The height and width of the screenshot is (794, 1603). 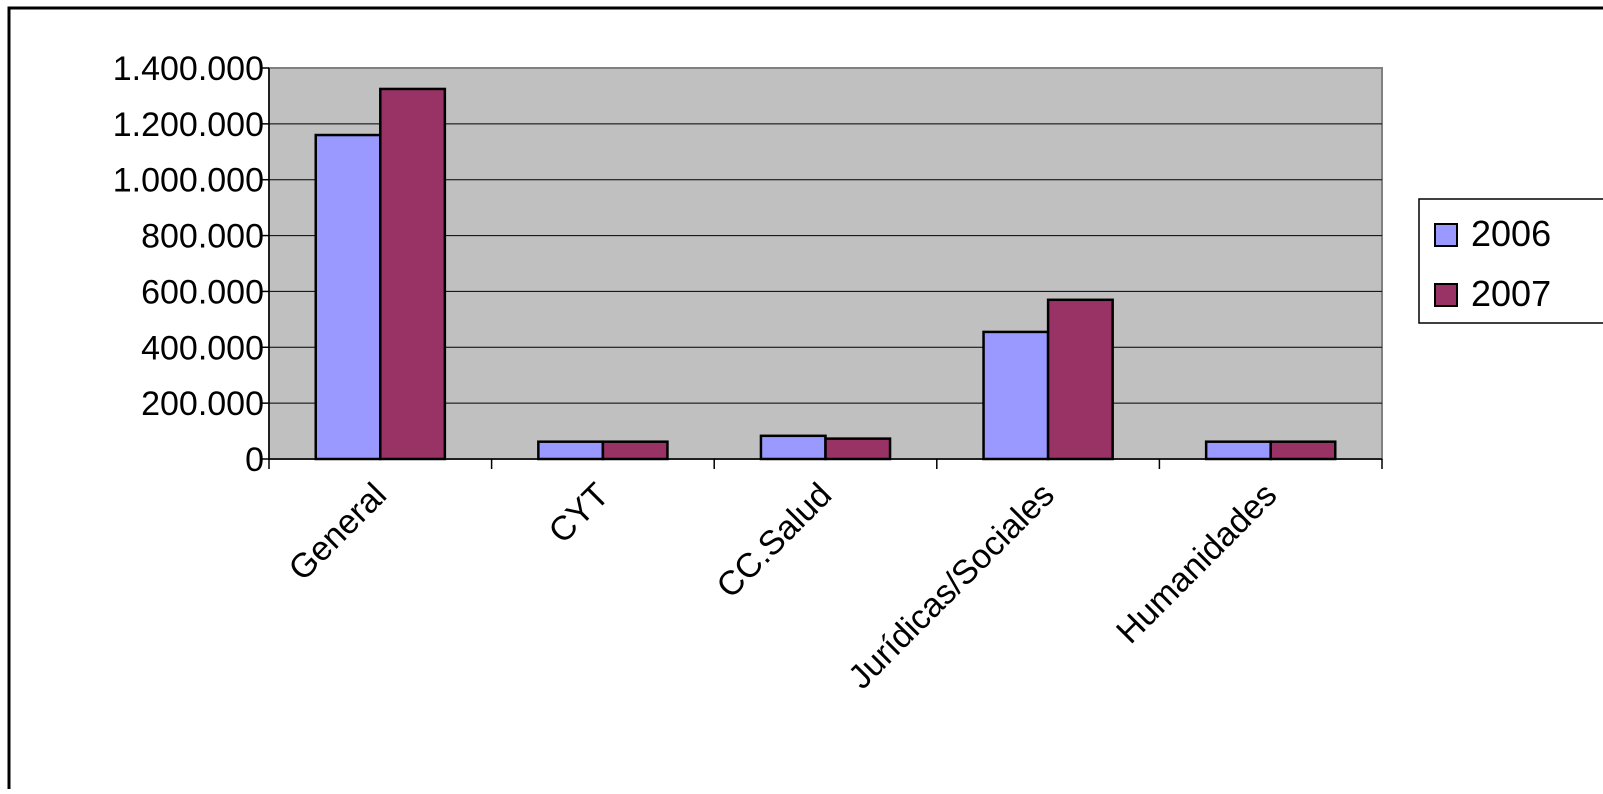 What do you see at coordinates (1511, 233) in the screenshot?
I see `legend-label: 2006` at bounding box center [1511, 233].